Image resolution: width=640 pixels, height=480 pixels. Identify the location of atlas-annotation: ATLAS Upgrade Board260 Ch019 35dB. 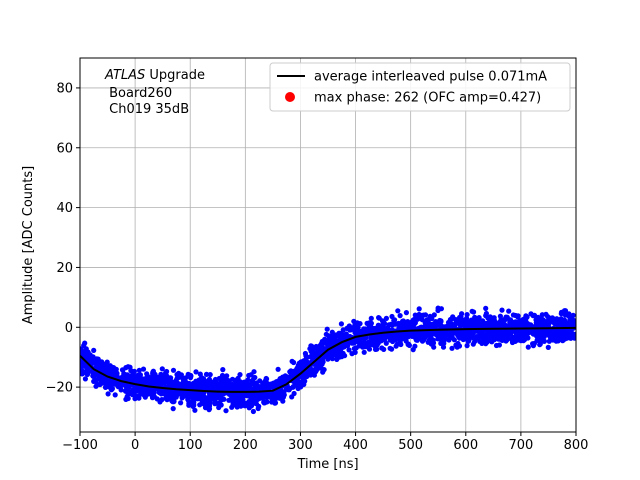
(154, 92).